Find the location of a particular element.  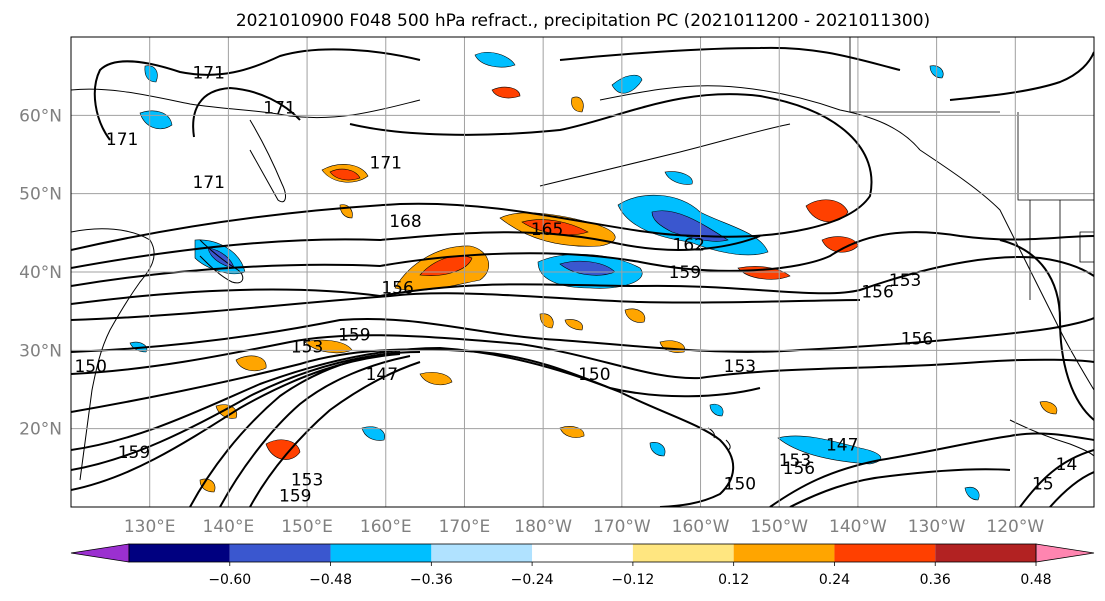

political-boundaries is located at coordinates (971, 178).